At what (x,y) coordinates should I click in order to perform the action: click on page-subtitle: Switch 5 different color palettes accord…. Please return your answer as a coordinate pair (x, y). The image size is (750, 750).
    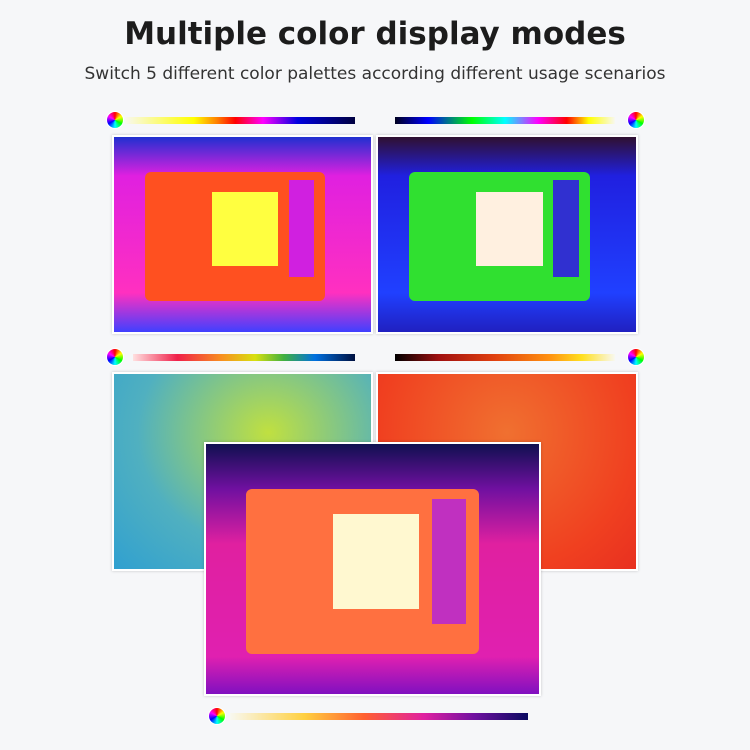
    Looking at the image, I should click on (375, 74).